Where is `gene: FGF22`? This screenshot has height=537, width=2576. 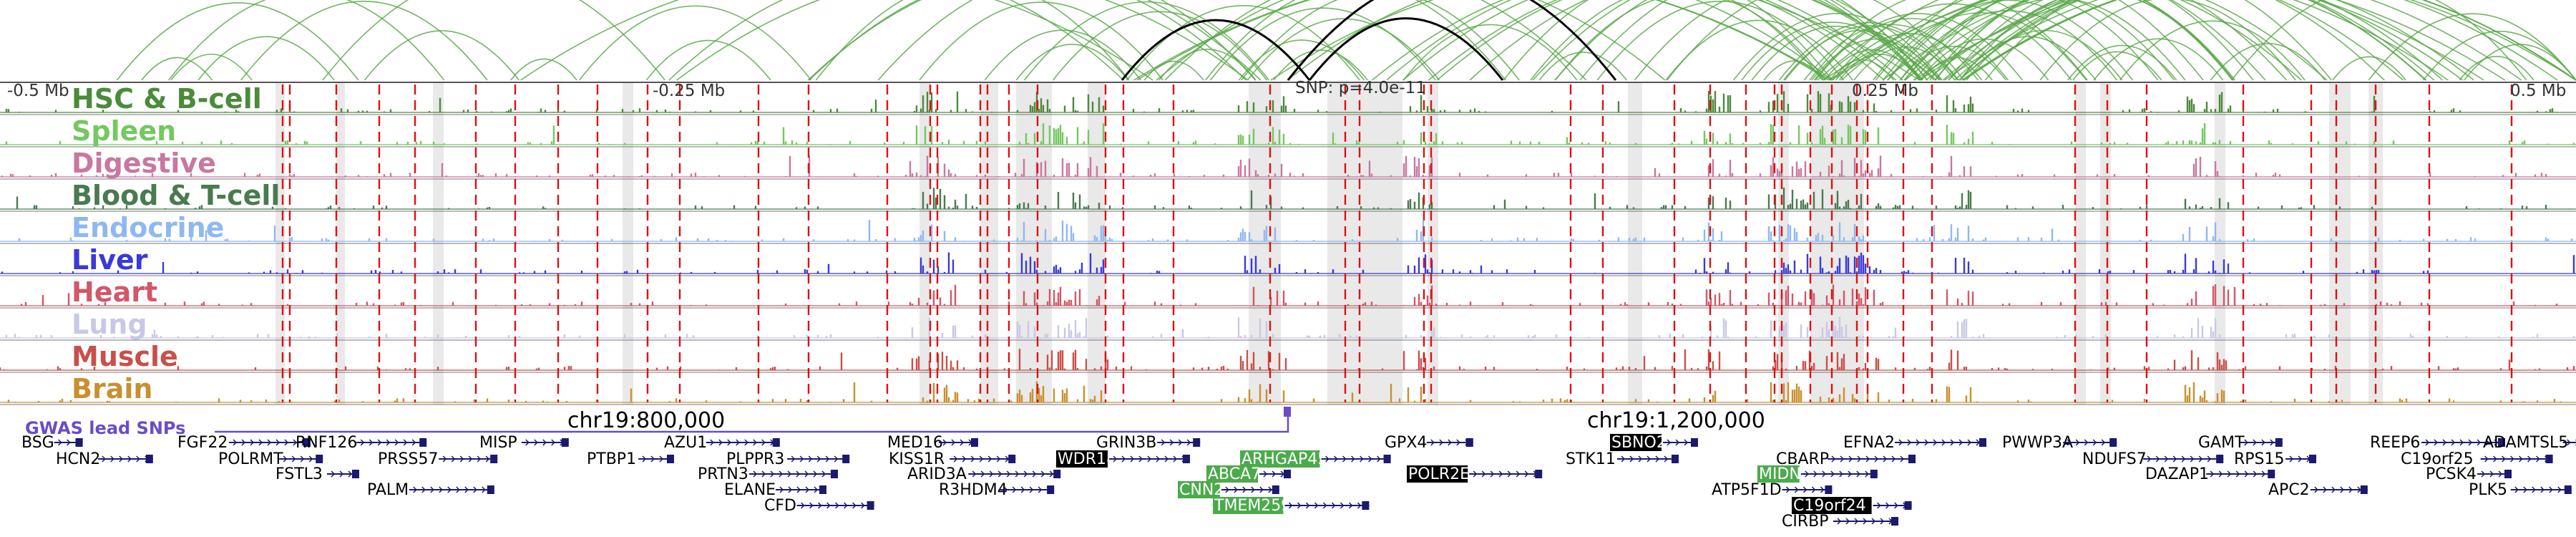
gene: FGF22 is located at coordinates (244, 443).